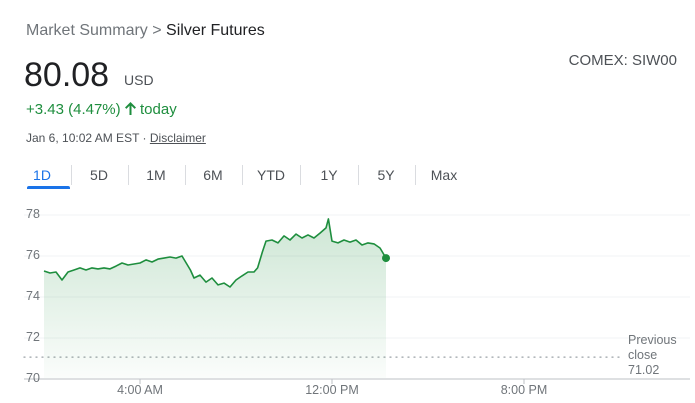 This screenshot has width=695, height=403. What do you see at coordinates (99, 175) in the screenshot?
I see `tab: 5D` at bounding box center [99, 175].